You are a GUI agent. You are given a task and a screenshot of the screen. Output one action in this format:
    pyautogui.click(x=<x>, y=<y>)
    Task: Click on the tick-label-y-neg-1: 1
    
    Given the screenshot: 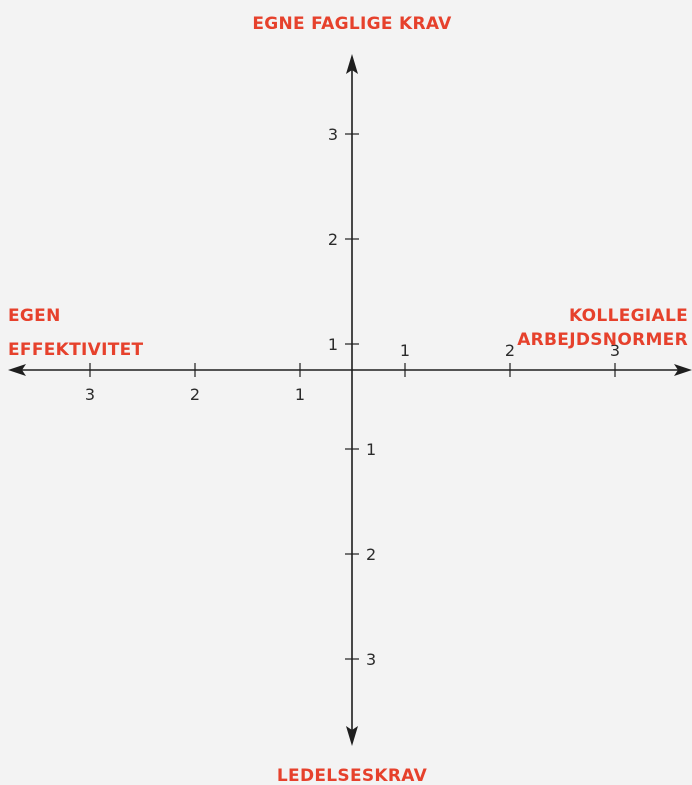 What is the action you would take?
    pyautogui.click(x=371, y=449)
    